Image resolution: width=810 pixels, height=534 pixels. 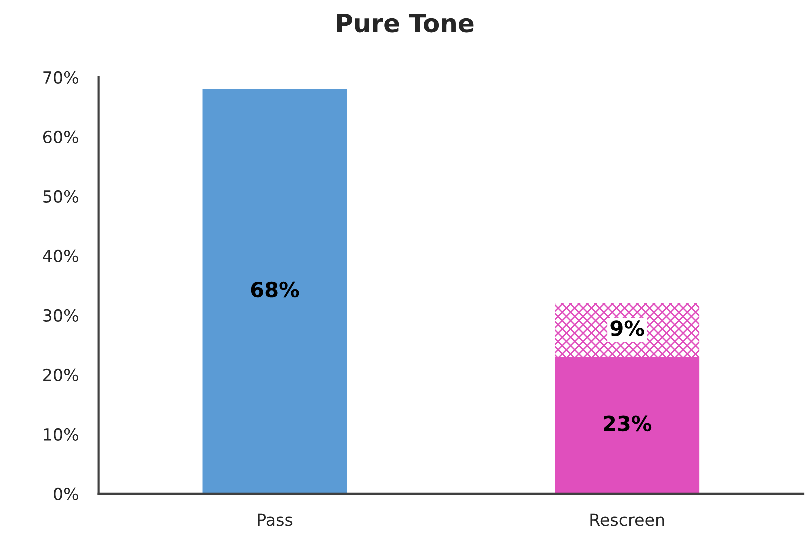 What do you see at coordinates (61, 77) in the screenshot?
I see `y-tick-label: 70%` at bounding box center [61, 77].